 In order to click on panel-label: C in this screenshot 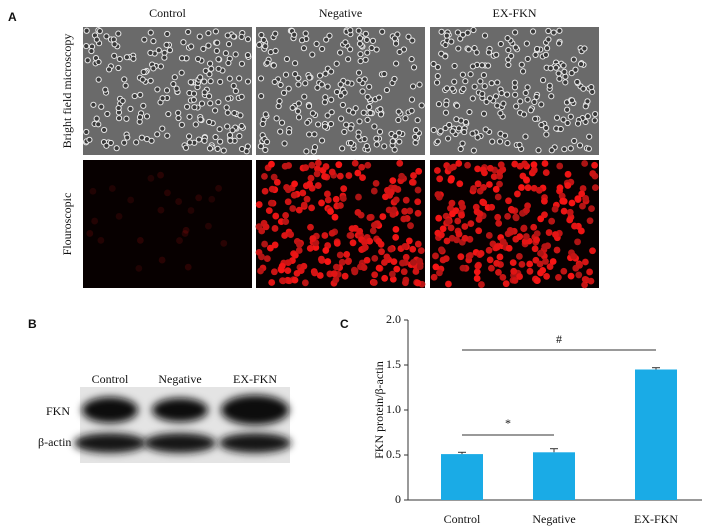, I will do `click(344, 324)`.